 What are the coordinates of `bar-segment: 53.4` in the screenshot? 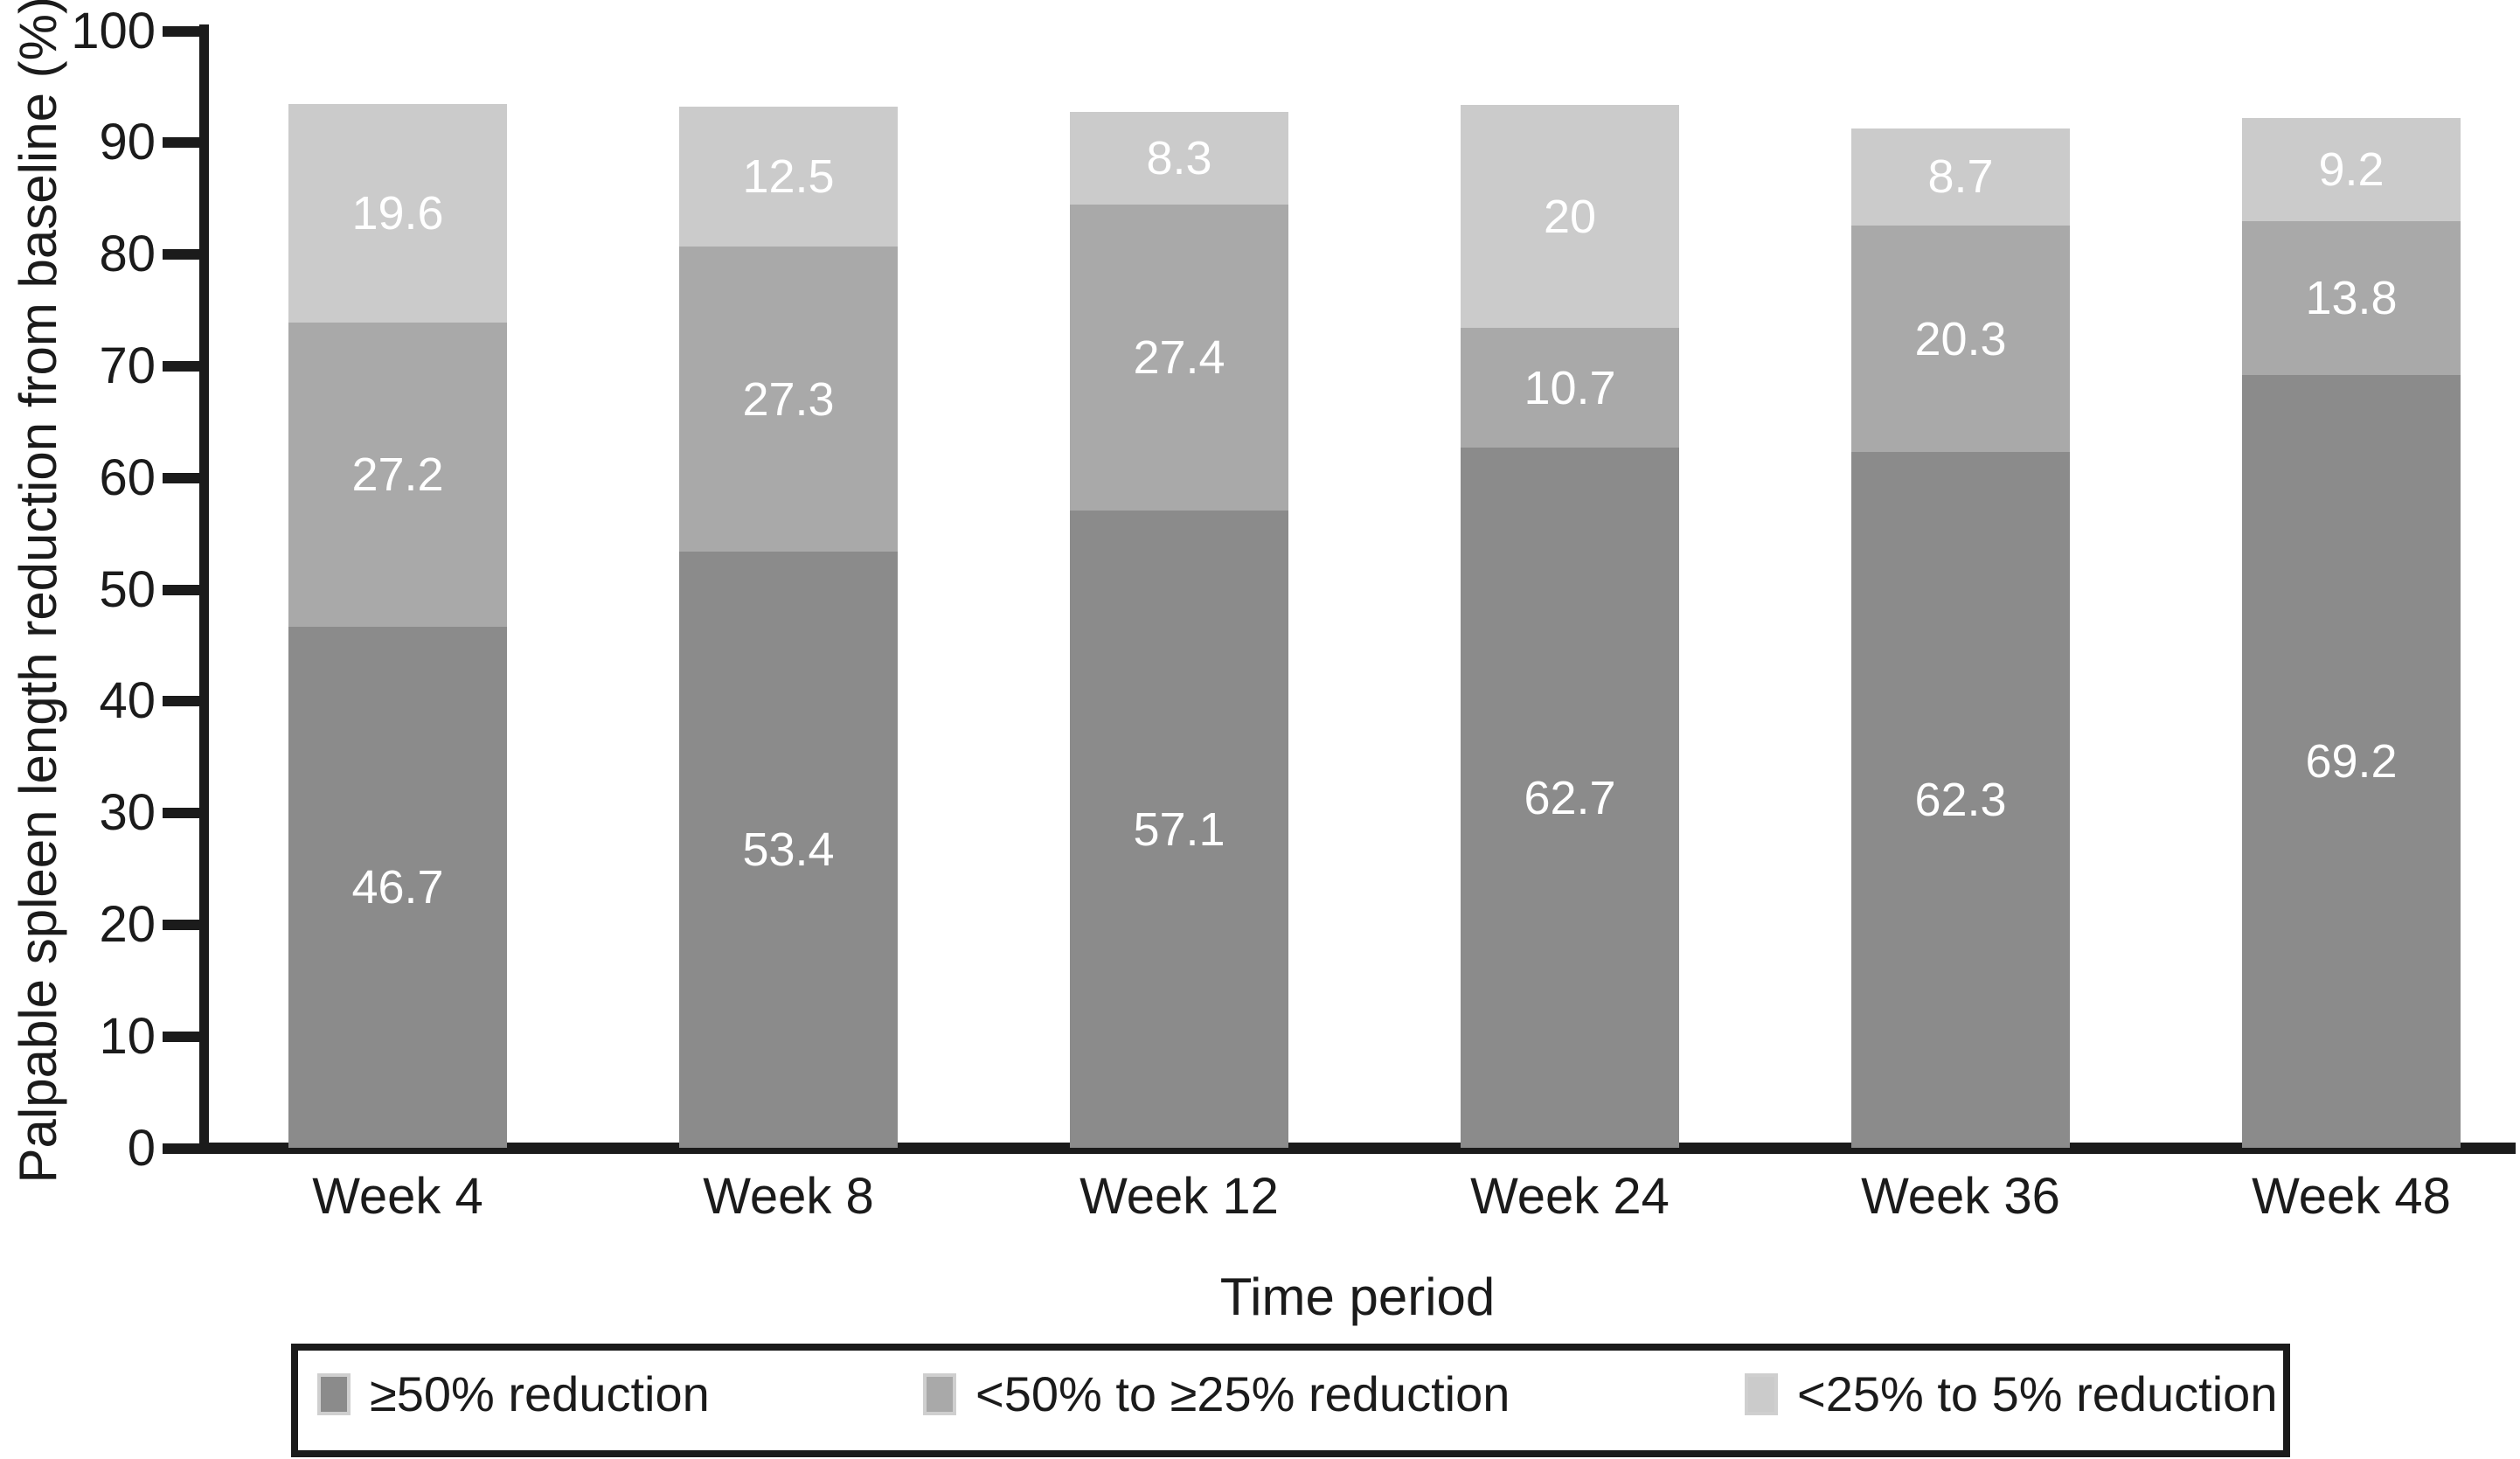 It's located at (788, 850).